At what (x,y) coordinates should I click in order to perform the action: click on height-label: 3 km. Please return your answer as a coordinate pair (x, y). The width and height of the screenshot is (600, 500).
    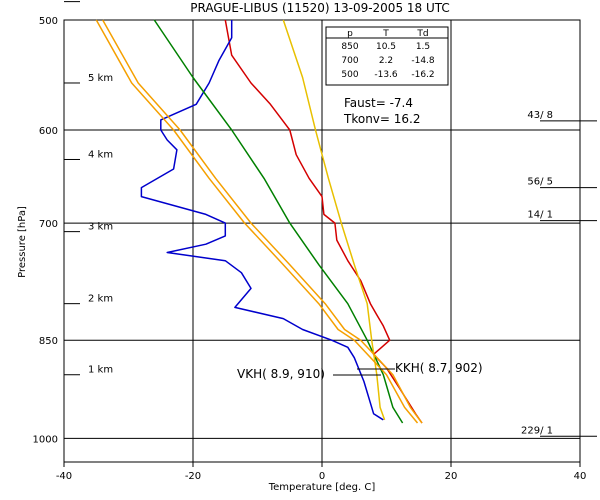
    Looking at the image, I should click on (100, 227).